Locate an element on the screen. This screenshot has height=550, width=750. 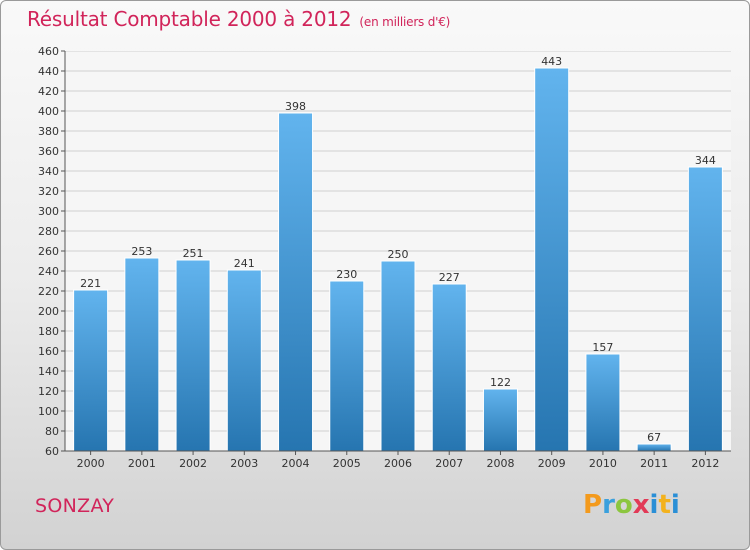
y-tick-label: 400 is located at coordinates (48, 111).